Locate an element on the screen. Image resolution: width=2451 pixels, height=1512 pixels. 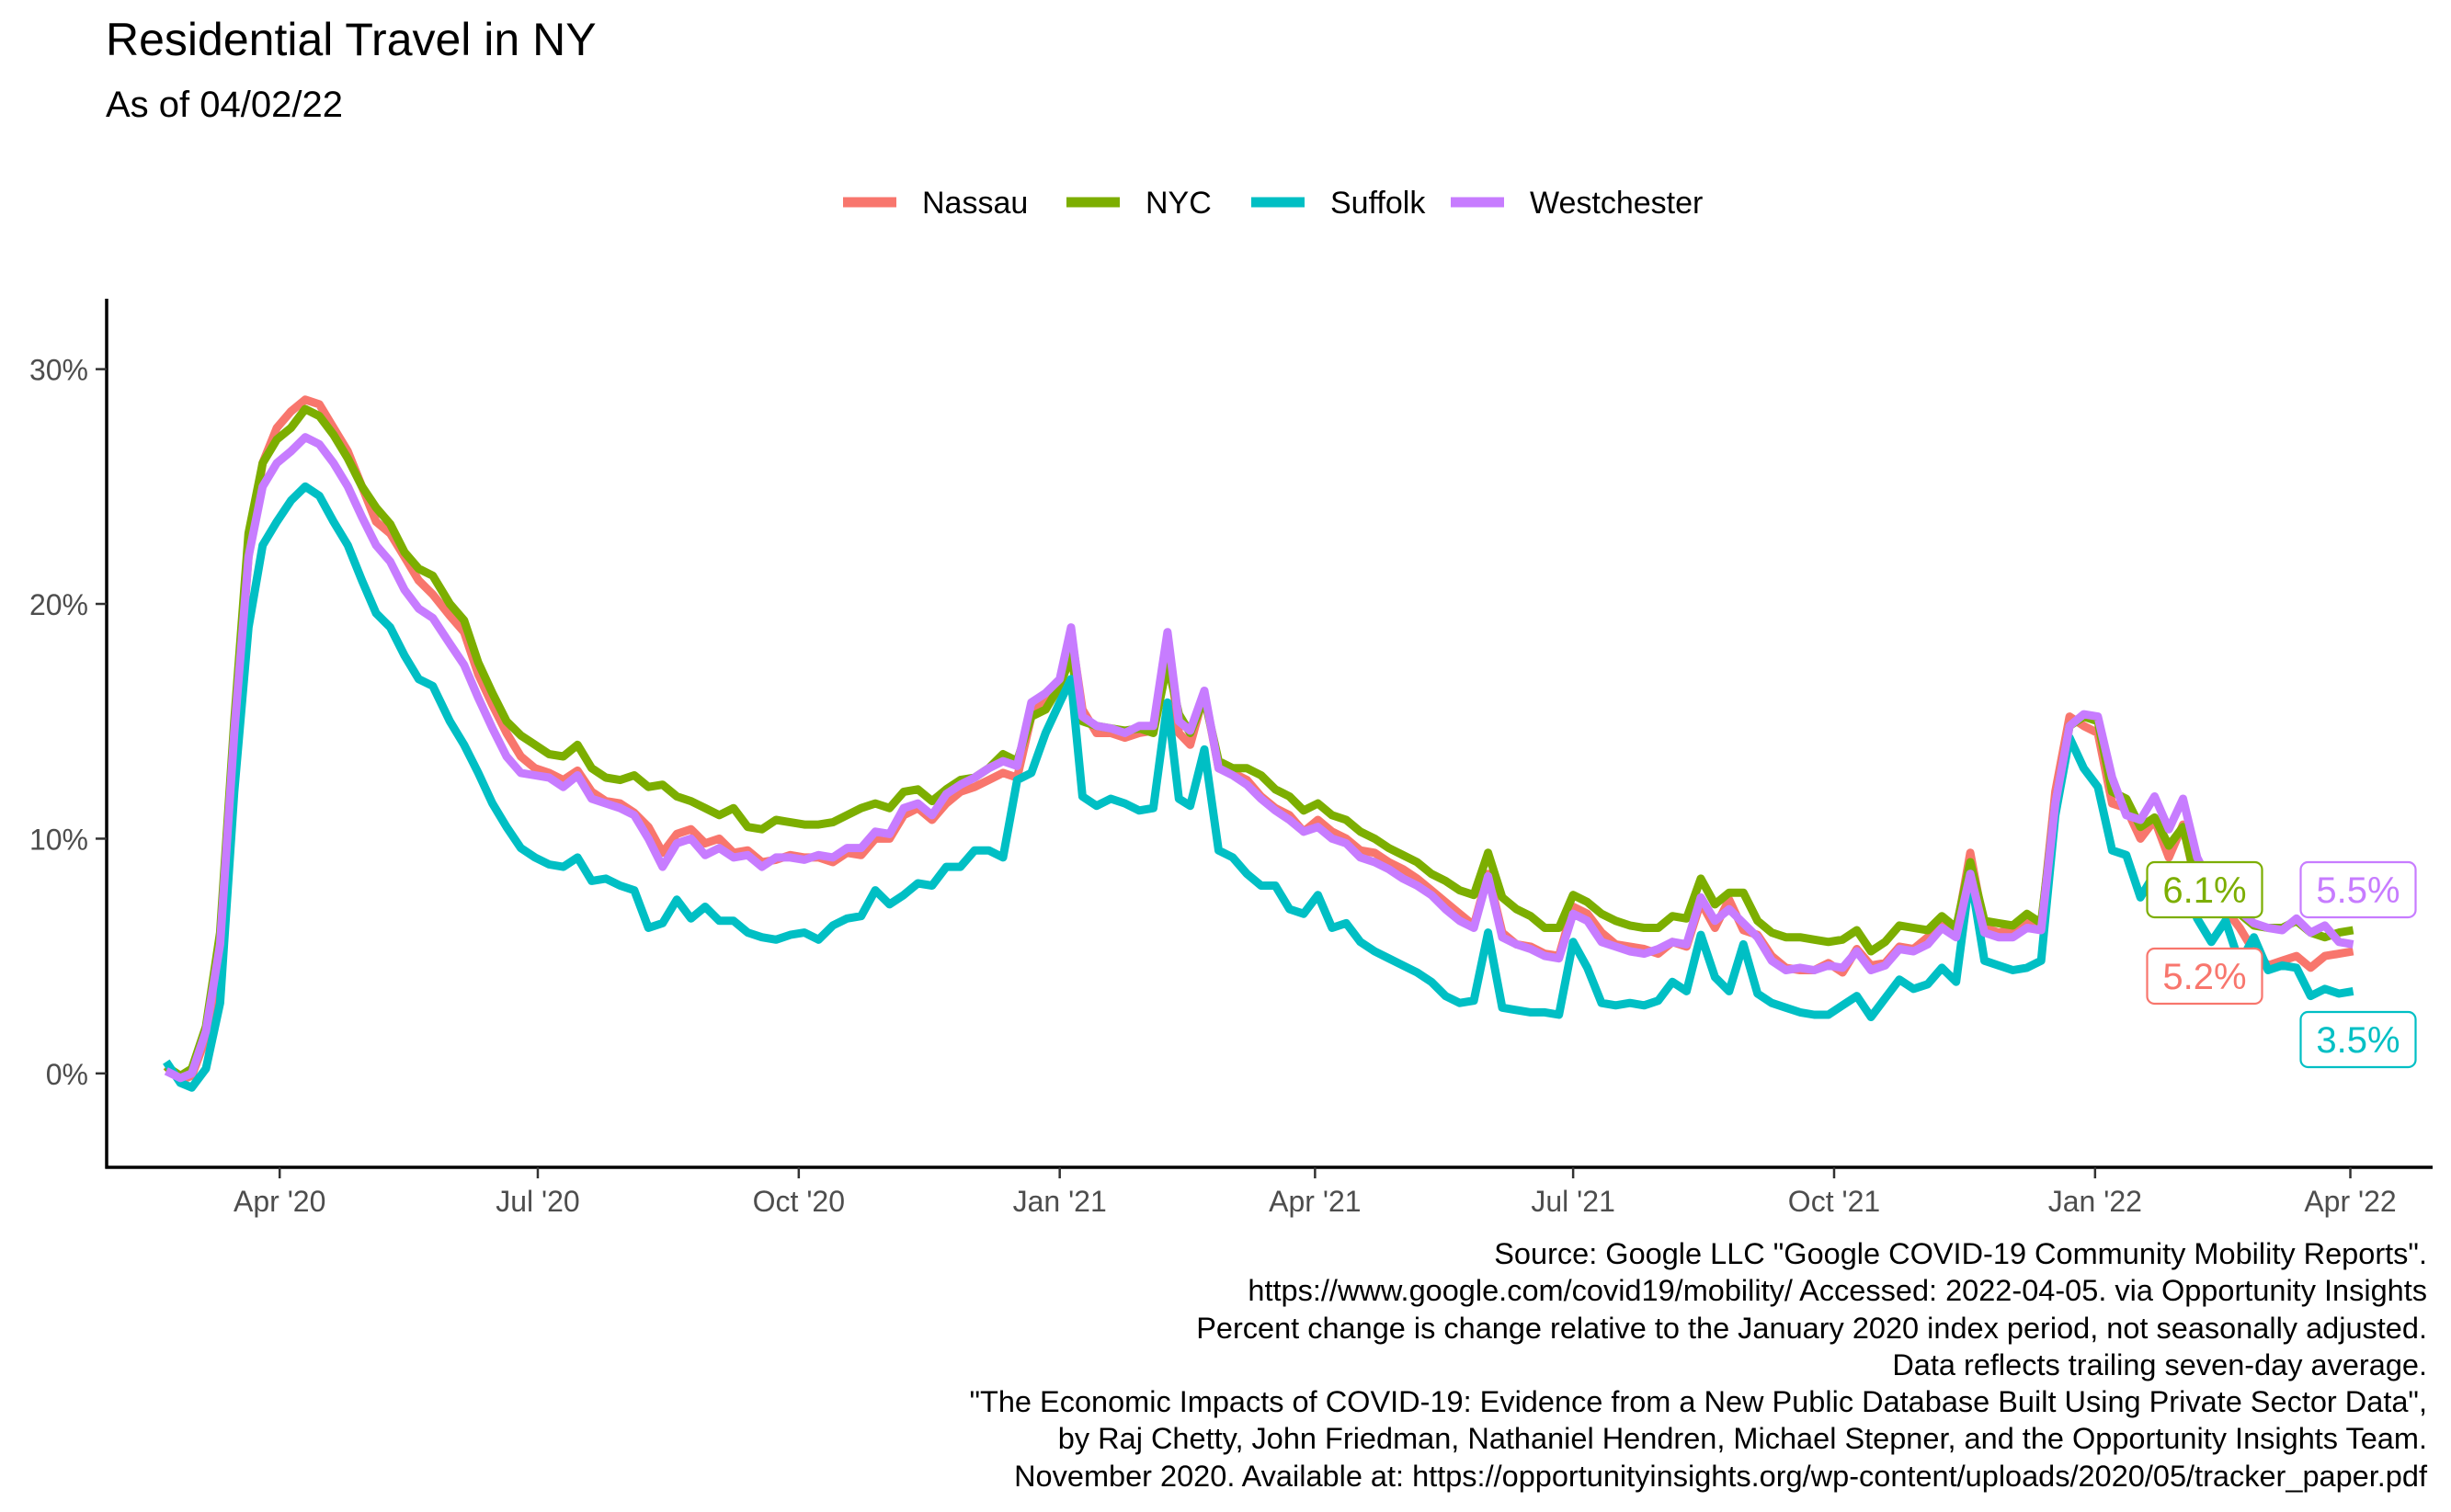
end-label-text: 6.1% is located at coordinates (2204, 891).